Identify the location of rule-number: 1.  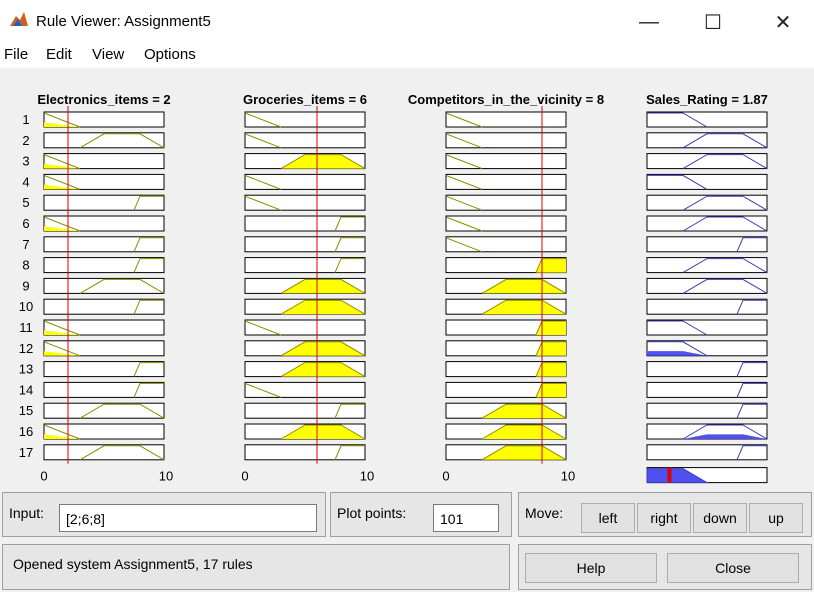
(25, 119).